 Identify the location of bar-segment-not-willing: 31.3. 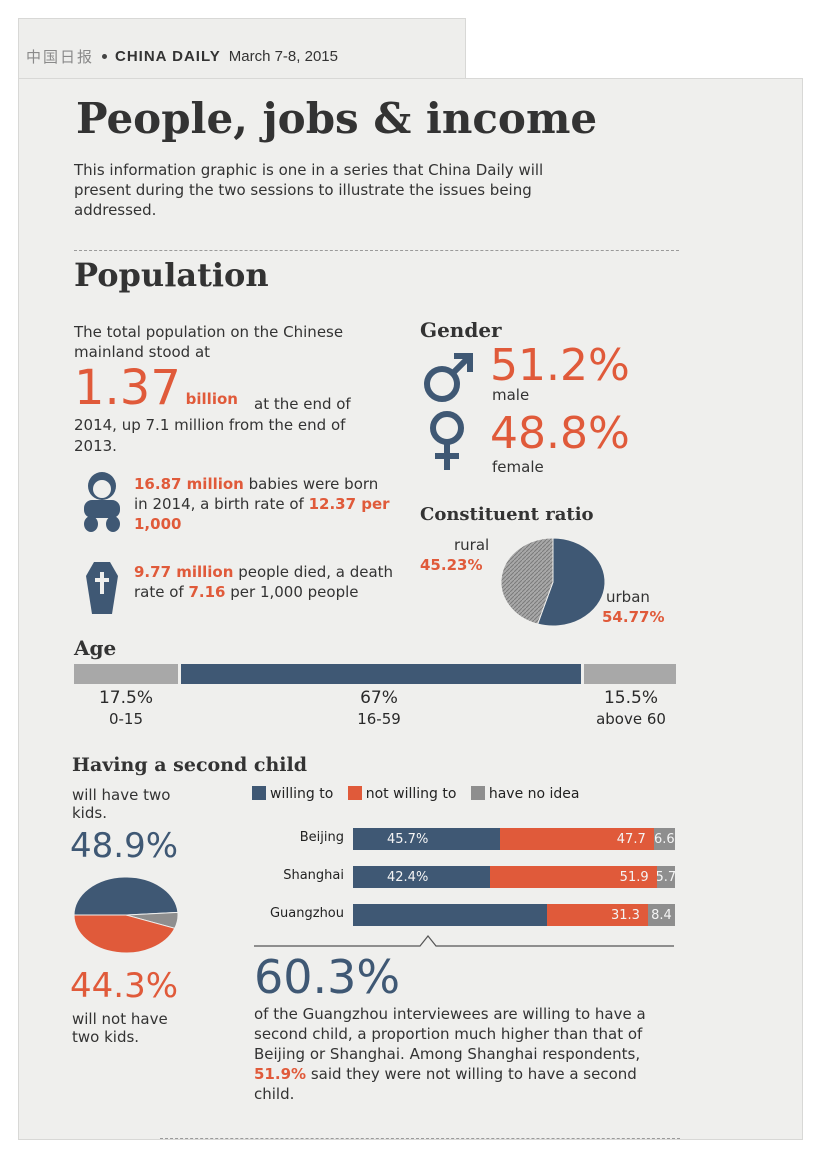
(597, 915).